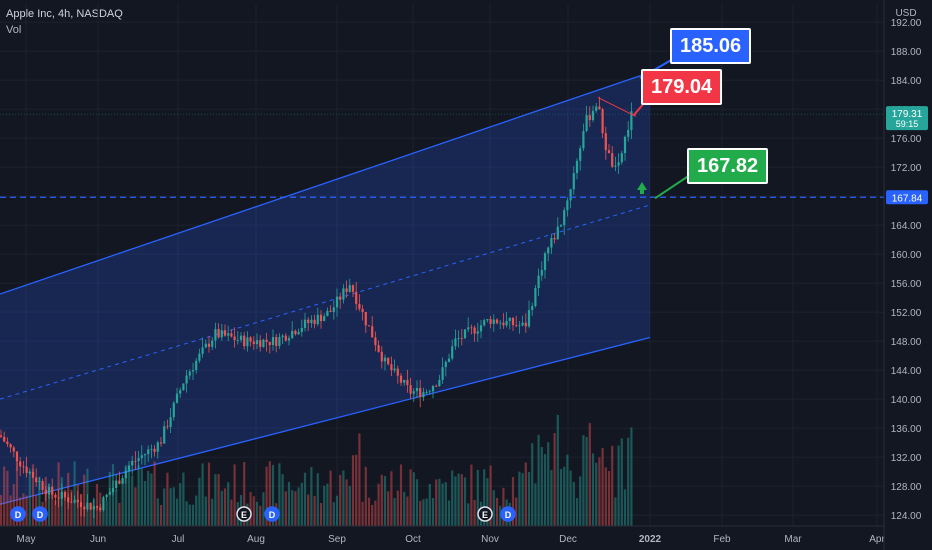 This screenshot has height=550, width=932. What do you see at coordinates (244, 515) in the screenshot?
I see `earnings-E-label: E` at bounding box center [244, 515].